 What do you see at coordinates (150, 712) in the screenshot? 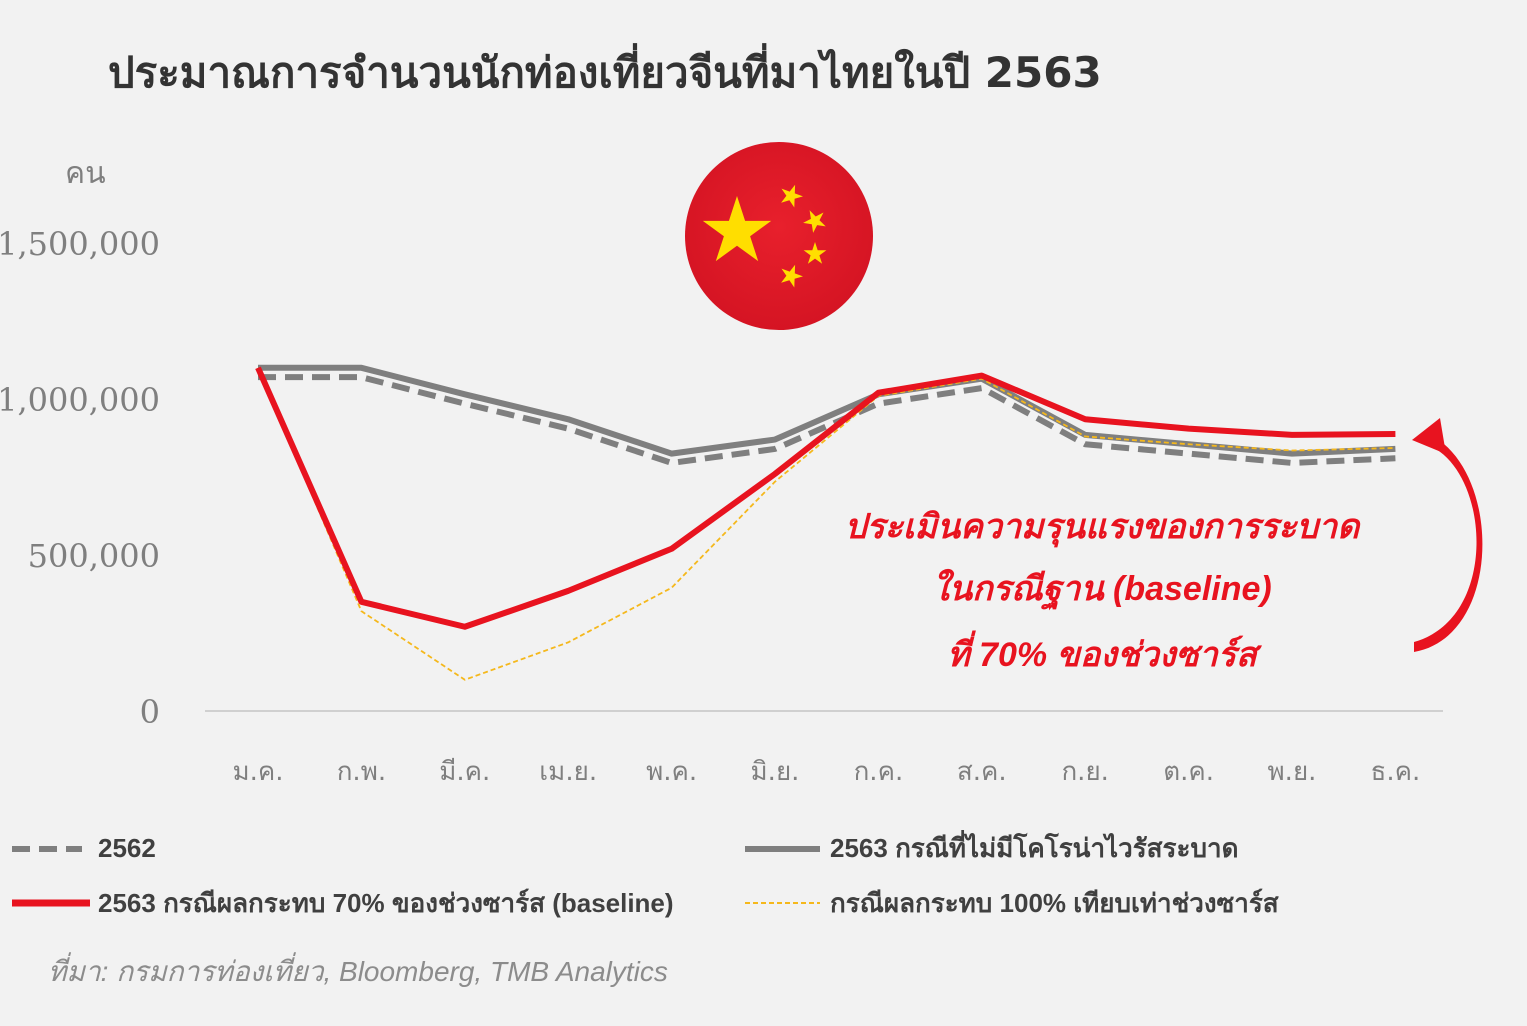
I see `y-tick-label: 0` at bounding box center [150, 712].